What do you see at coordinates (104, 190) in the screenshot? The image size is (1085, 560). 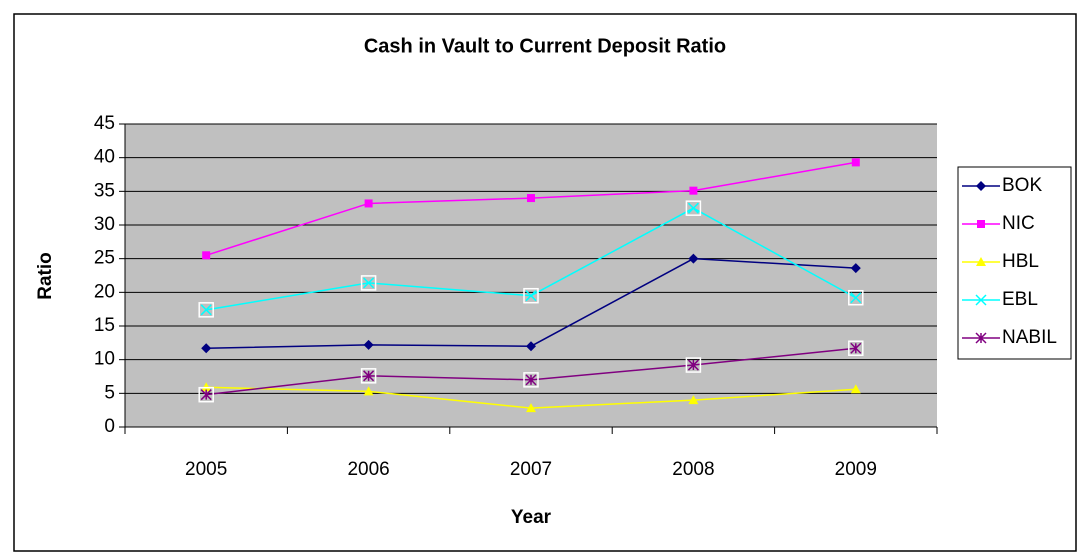 I see `y-tick-label: 35` at bounding box center [104, 190].